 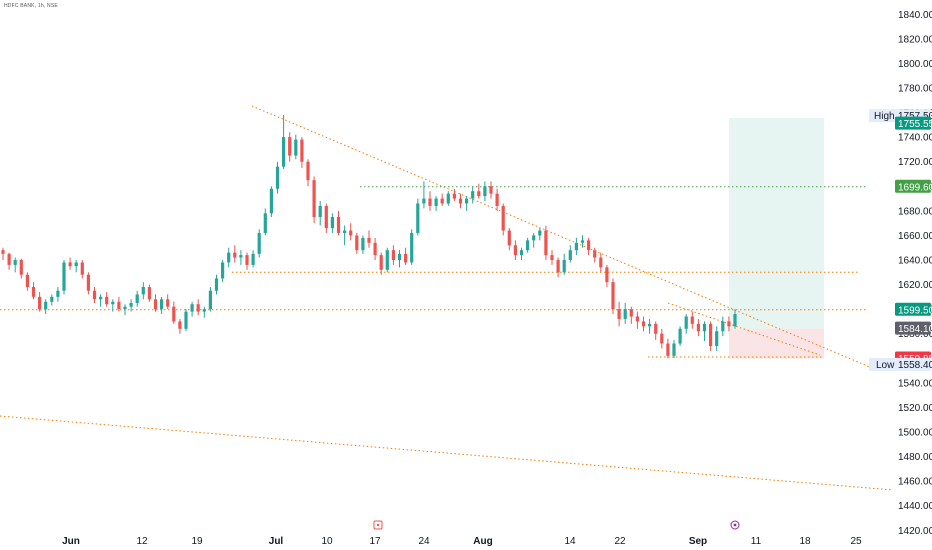 I want to click on resistance-price-label: 1699.60, so click(x=913, y=186).